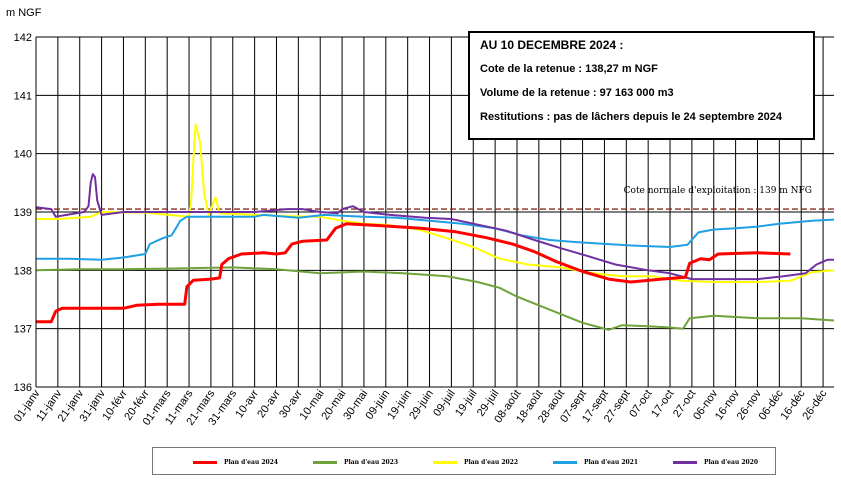  What do you see at coordinates (435, 237) in the screenshot?
I see `series-line-2021` at bounding box center [435, 237].